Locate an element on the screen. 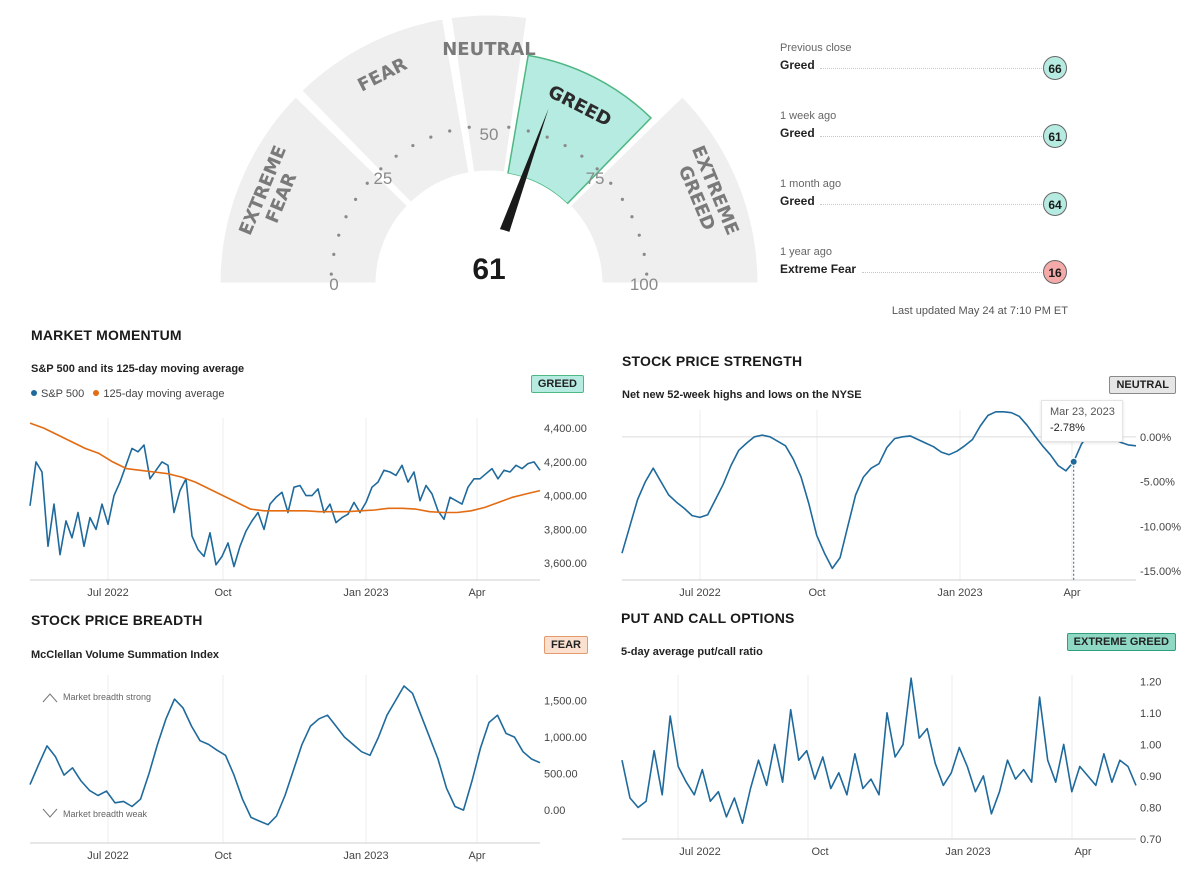 The width and height of the screenshot is (1200, 871). y-tick-label: -10.00% is located at coordinates (1160, 527).